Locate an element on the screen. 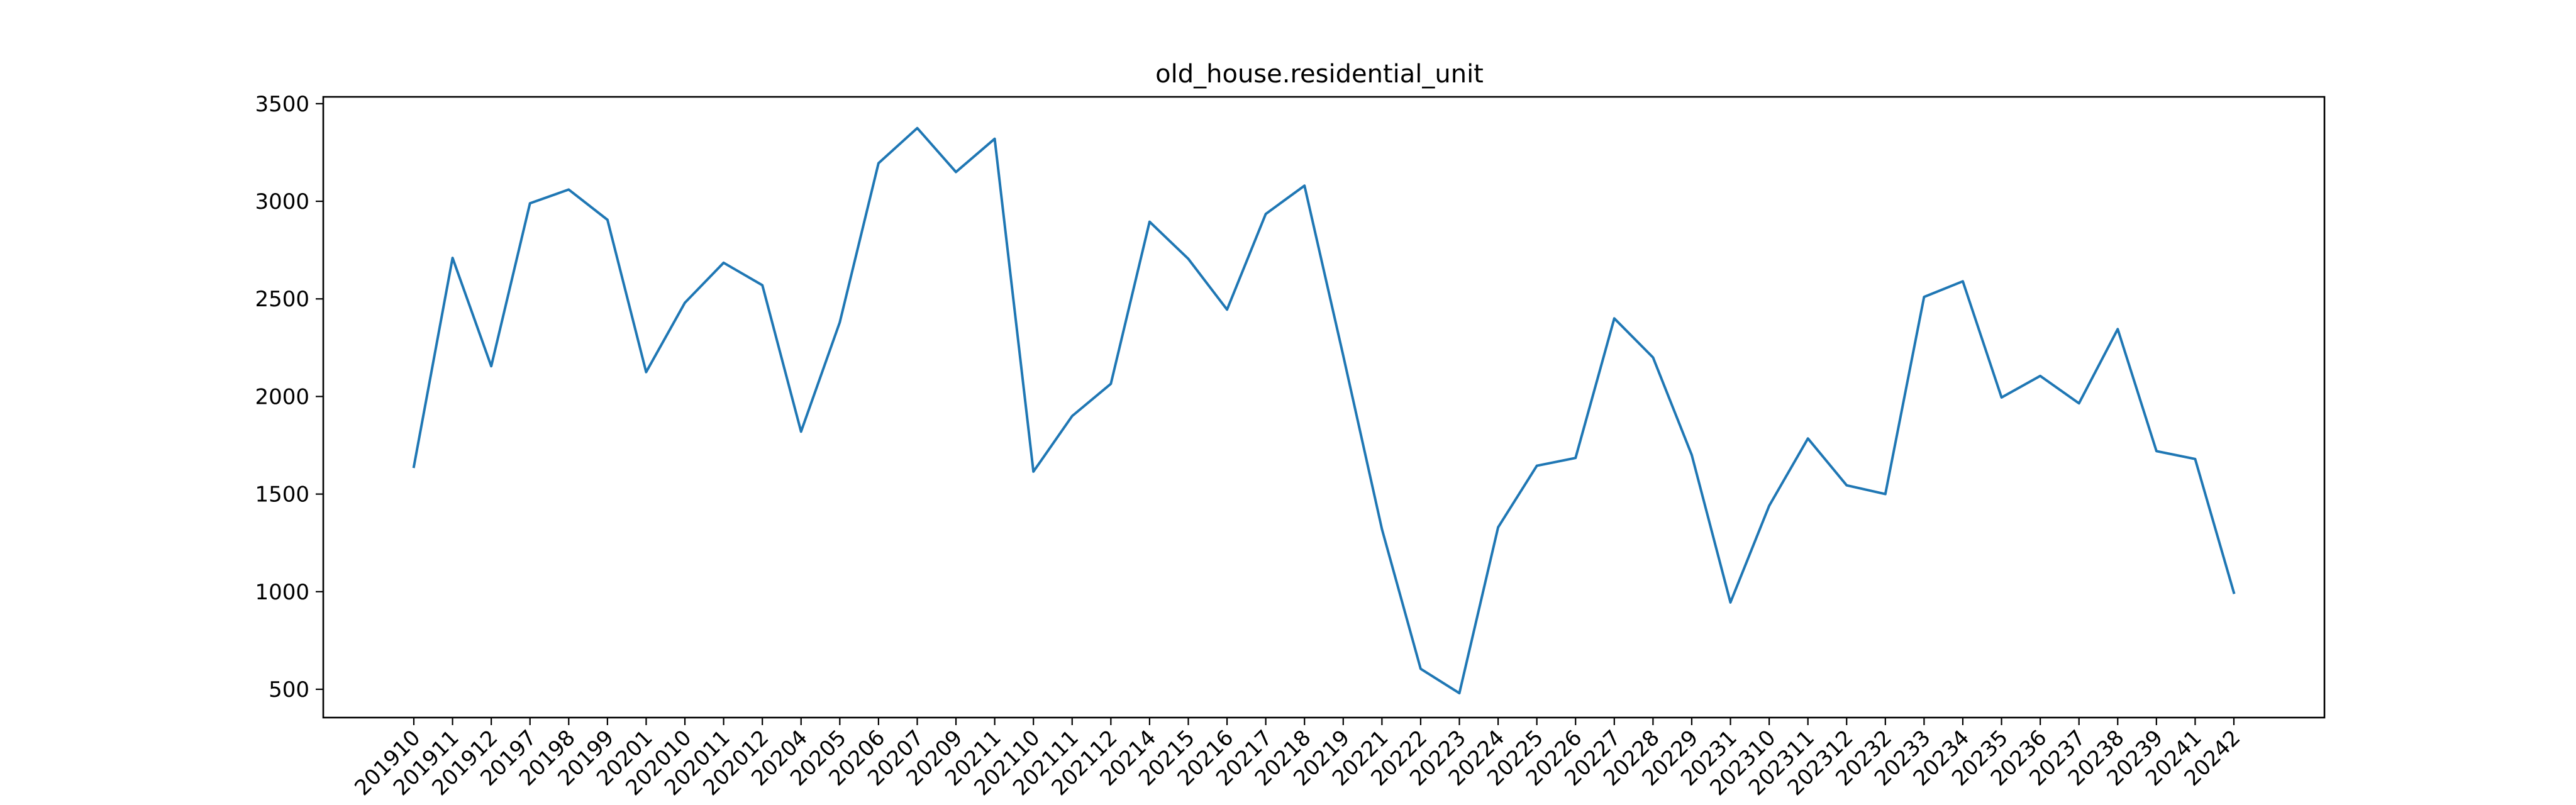  y-tick-label: 500 is located at coordinates (289, 689).